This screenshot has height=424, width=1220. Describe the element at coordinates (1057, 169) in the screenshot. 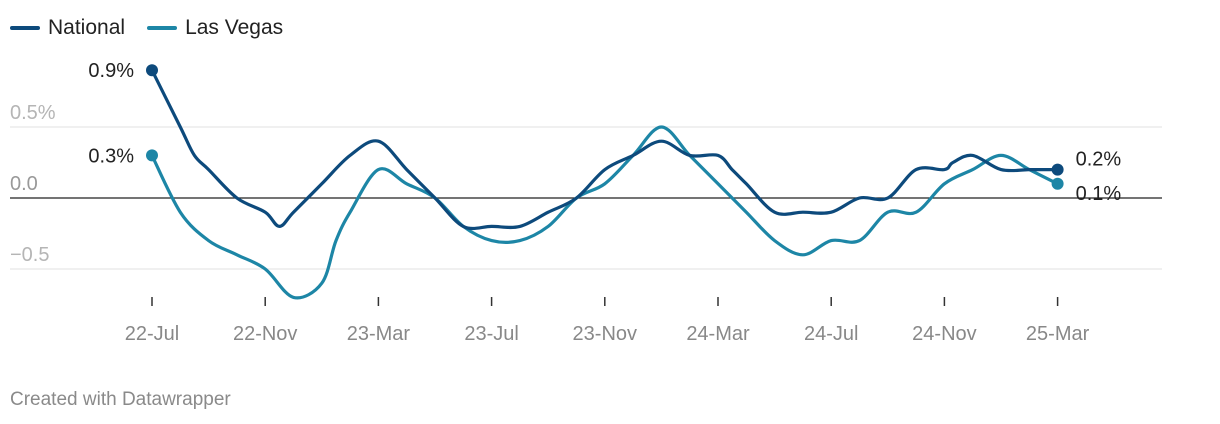

I see `series-end-point-national` at that location.